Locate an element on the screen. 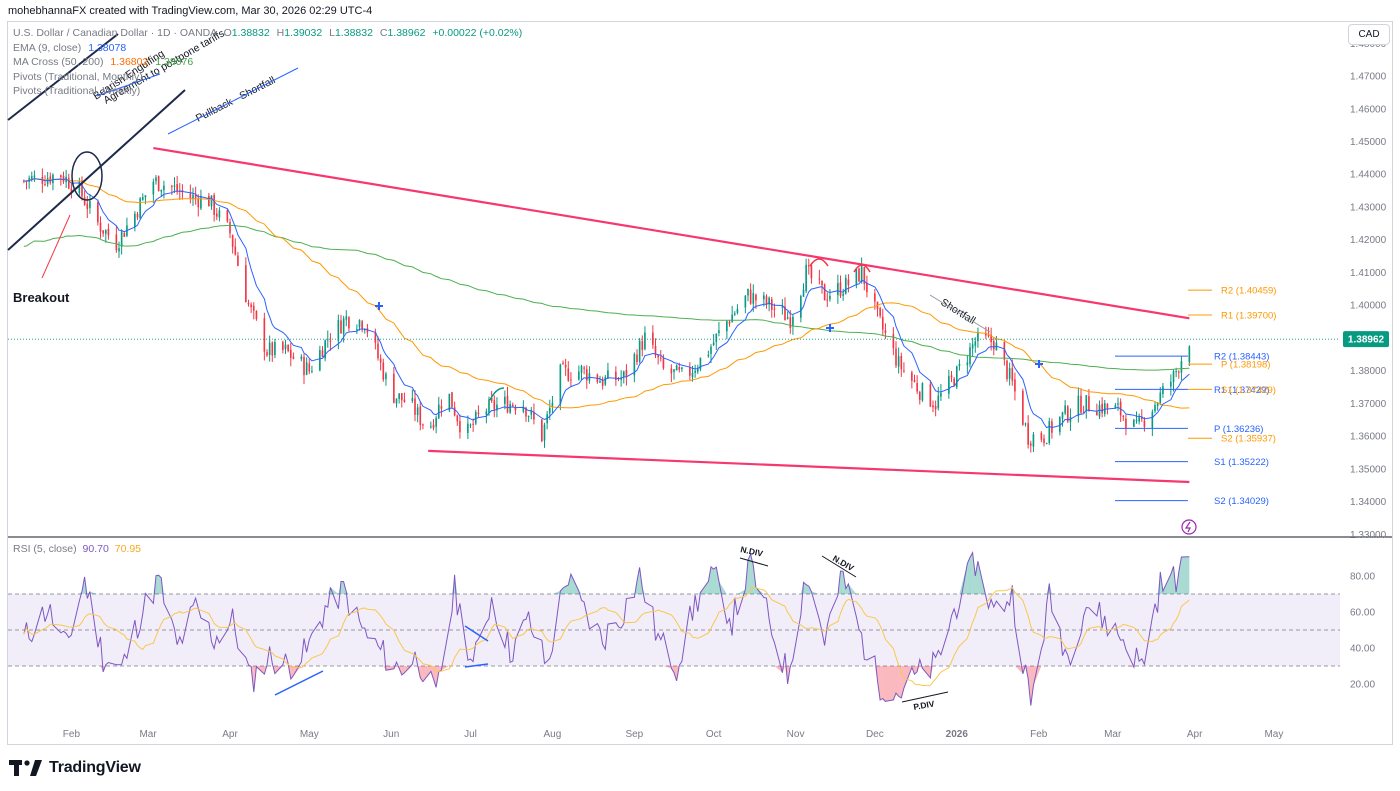  pivot-label: S1 (1.35222) is located at coordinates (1241, 462).